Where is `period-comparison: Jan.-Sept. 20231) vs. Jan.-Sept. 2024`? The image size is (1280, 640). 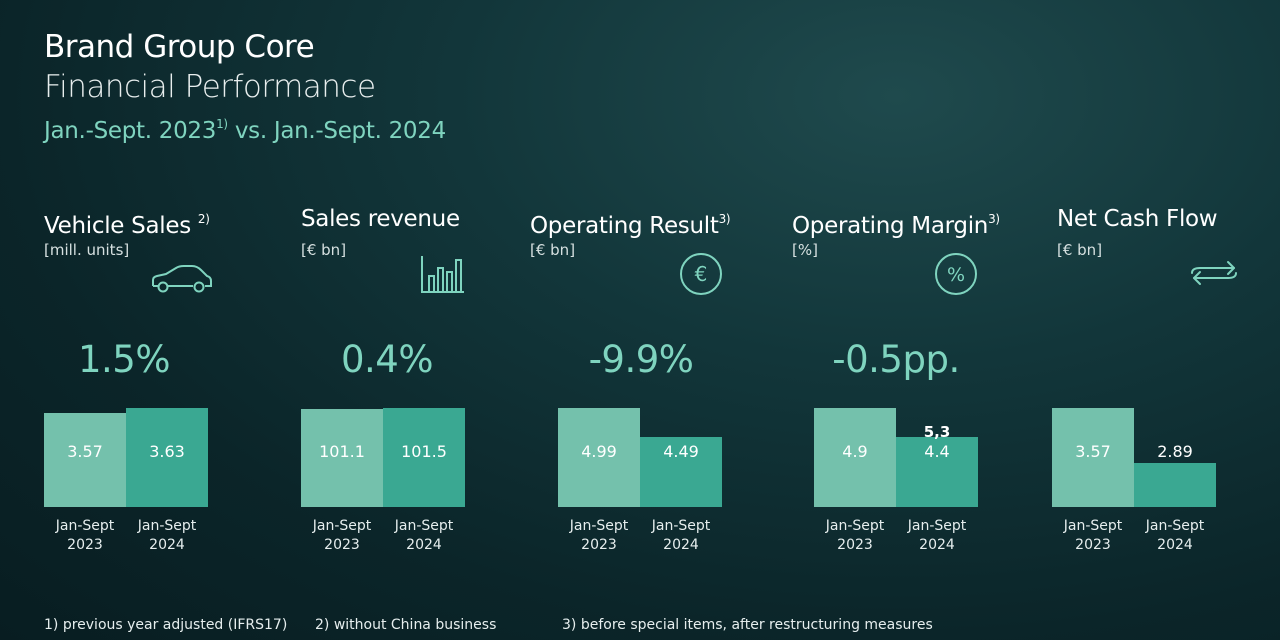 period-comparison: Jan.-Sept. 20231) vs. Jan.-Sept. 2024 is located at coordinates (245, 127).